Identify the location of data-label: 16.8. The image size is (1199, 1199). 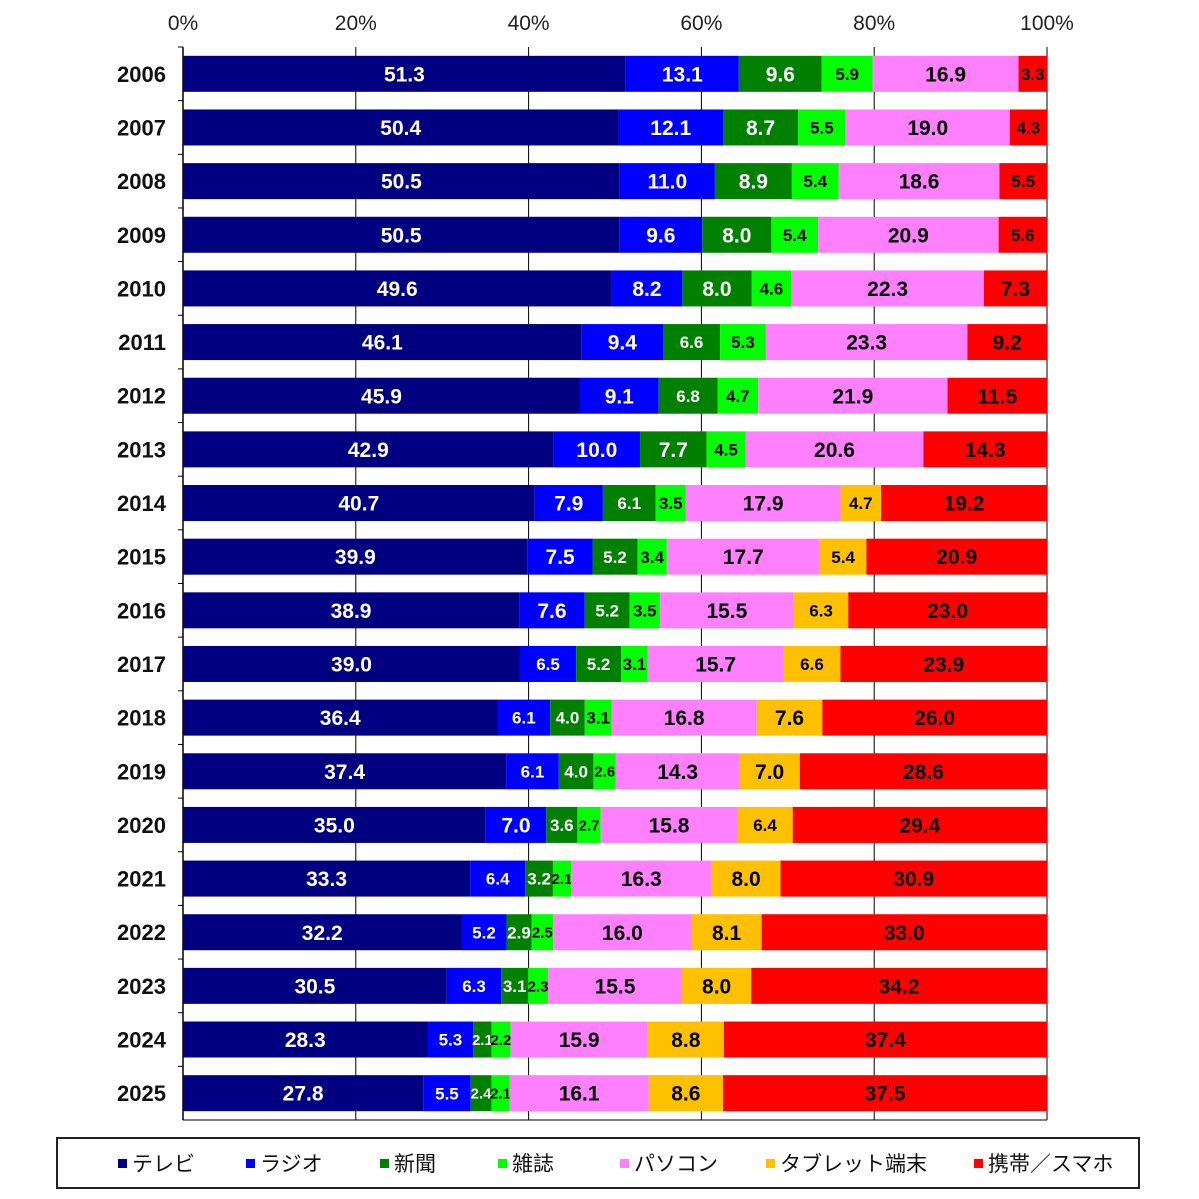
(684, 718).